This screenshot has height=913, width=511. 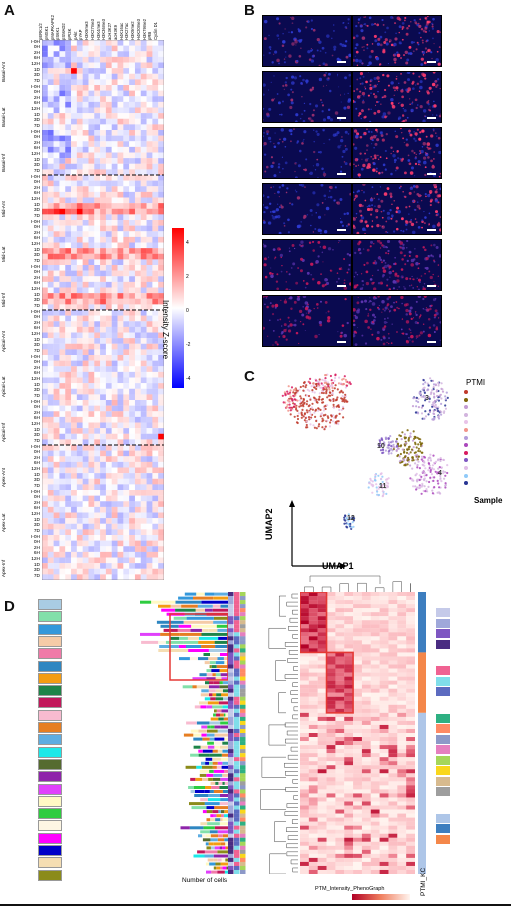 What do you see at coordinates (427, 398) in the screenshot?
I see `cluster-label: 3` at bounding box center [427, 398].